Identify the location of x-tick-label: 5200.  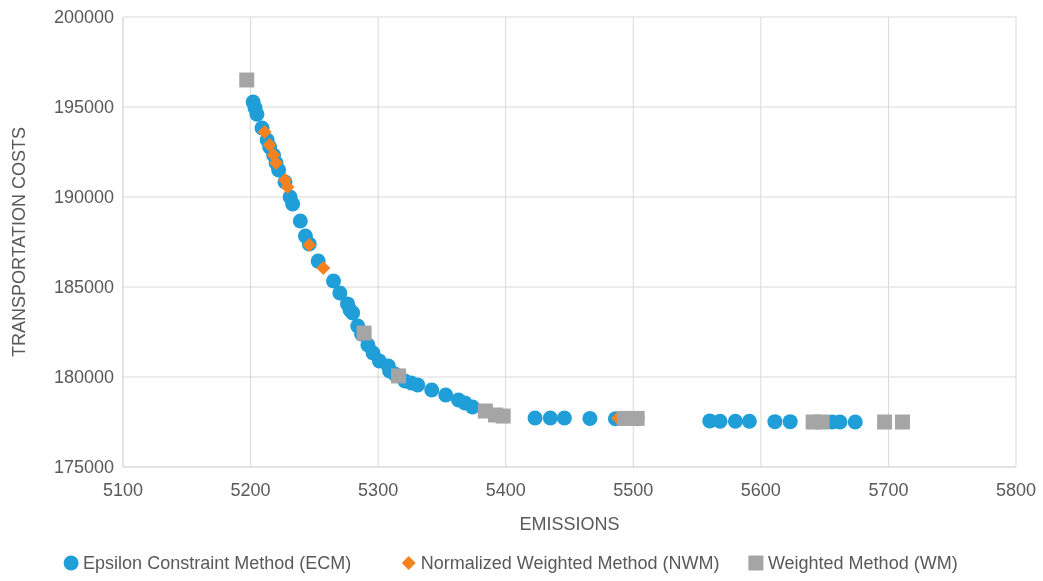
(250, 490).